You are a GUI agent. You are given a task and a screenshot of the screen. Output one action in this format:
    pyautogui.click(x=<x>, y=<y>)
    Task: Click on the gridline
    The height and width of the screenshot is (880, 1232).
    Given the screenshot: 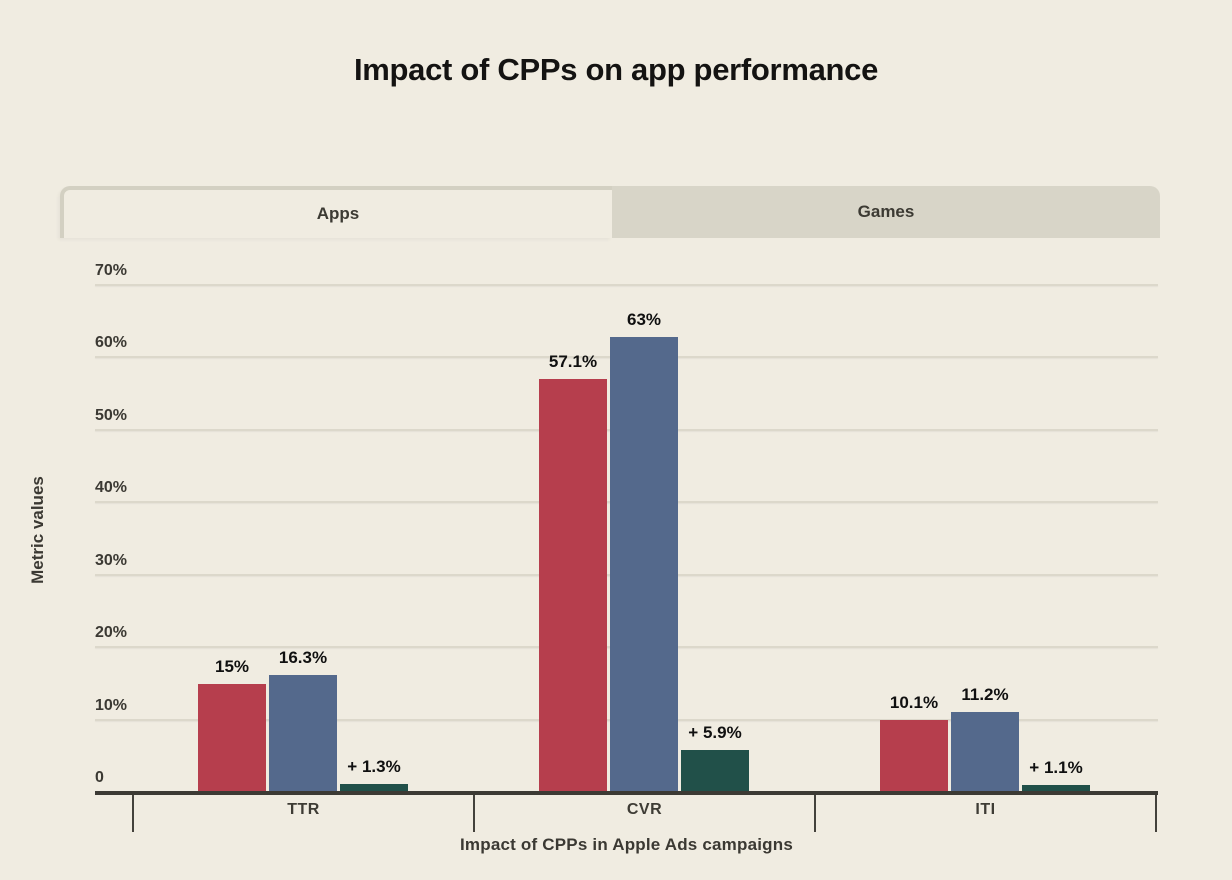 What is the action you would take?
    pyautogui.click(x=626, y=285)
    